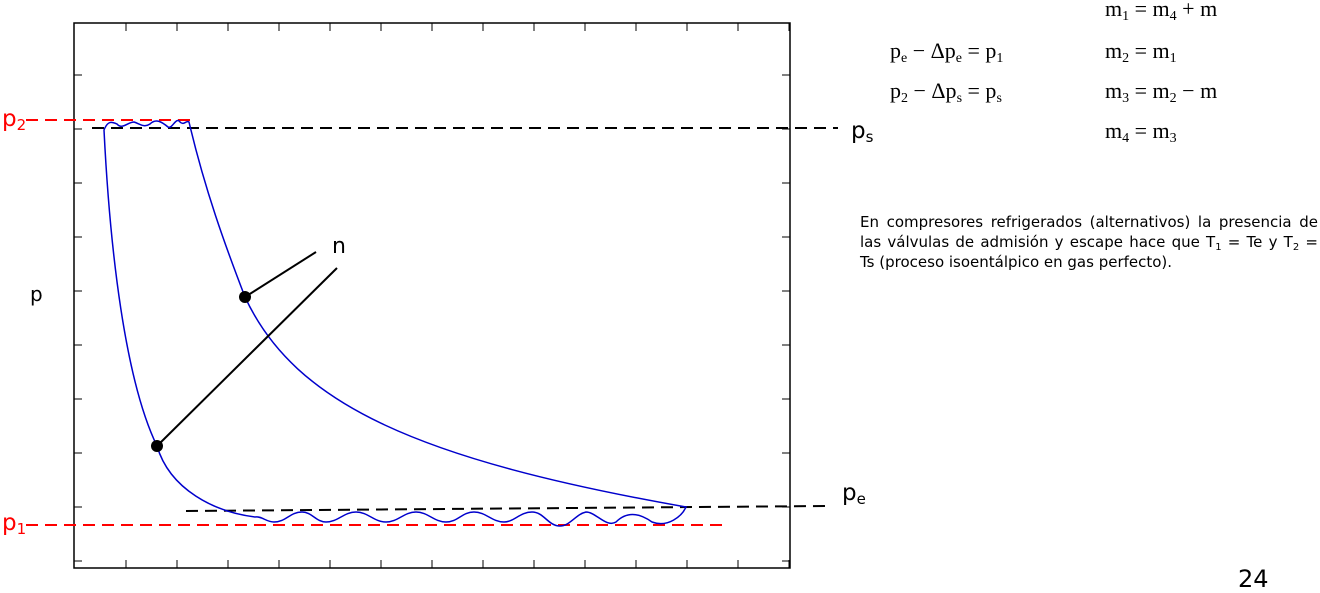  What do you see at coordinates (14, 119) in the screenshot?
I see `p2-label: p2` at bounding box center [14, 119].